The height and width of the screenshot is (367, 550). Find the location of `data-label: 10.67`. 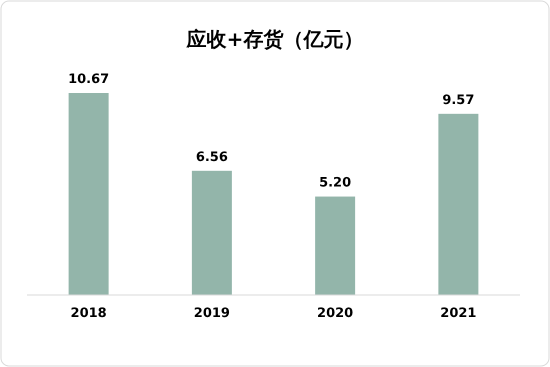

data-label: 10.67 is located at coordinates (89, 79).